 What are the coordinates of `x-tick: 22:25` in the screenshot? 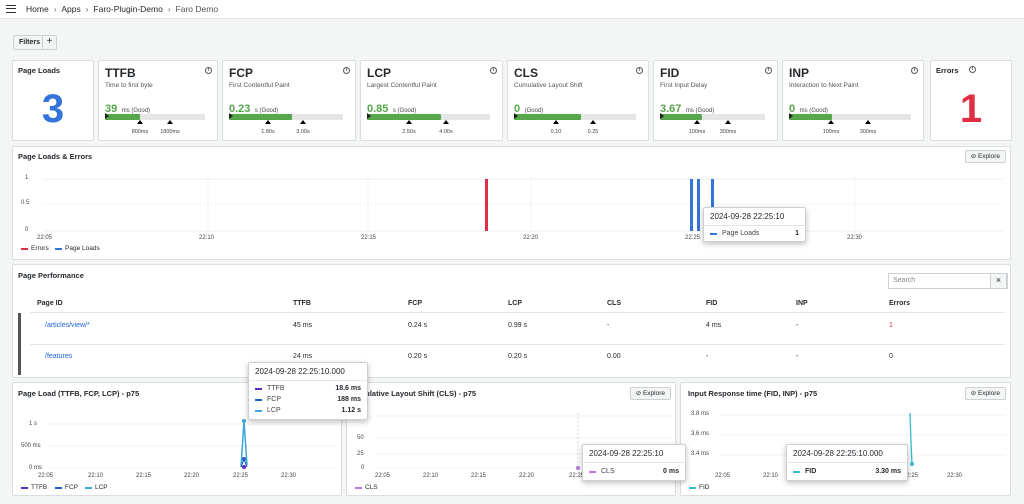 It's located at (241, 476).